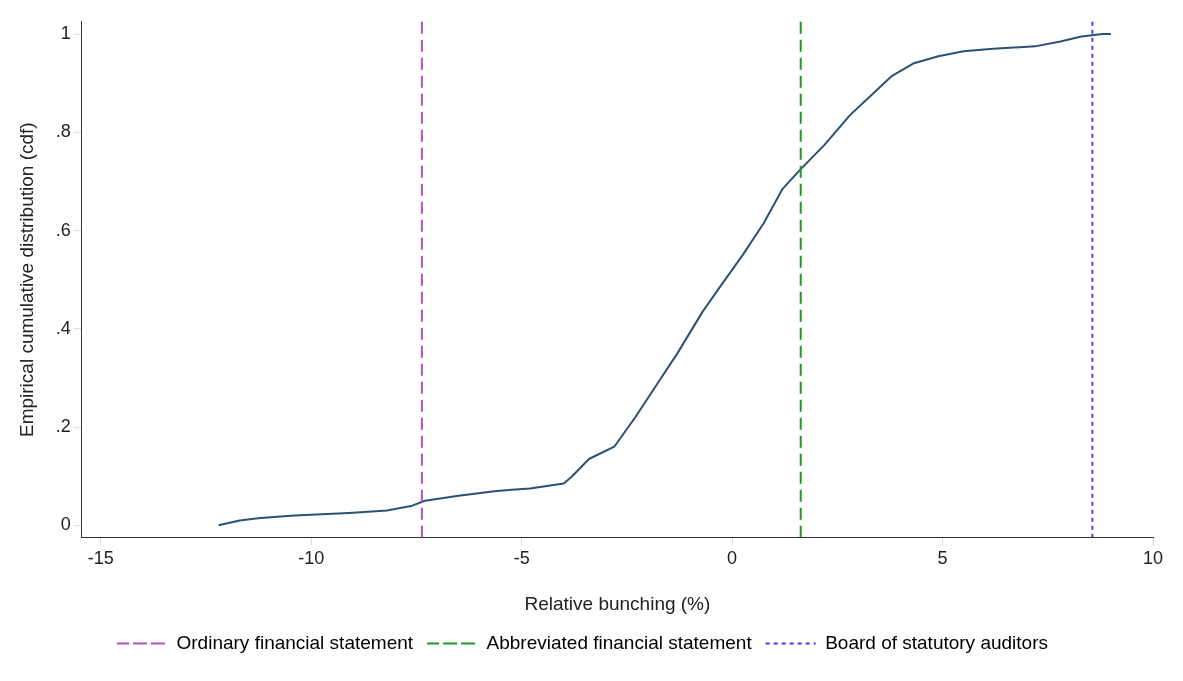 This screenshot has height=681, width=1183. What do you see at coordinates (26, 280) in the screenshot?
I see `y-axis-title: Empirical cumulative distribution (cdf)` at bounding box center [26, 280].